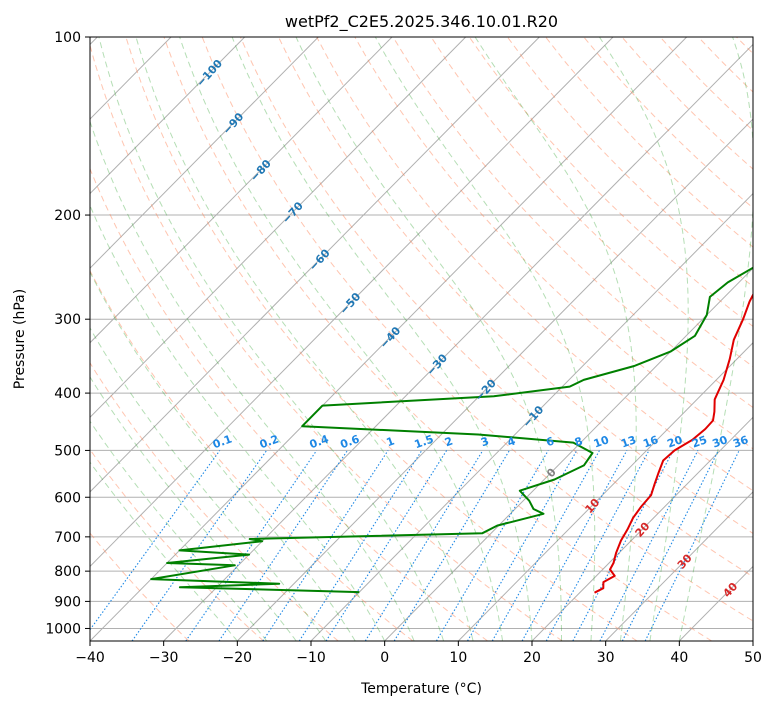 Image resolution: width=775 pixels, height=708 pixels. What do you see at coordinates (650, 442) in the screenshot?
I see `mixing-ratio-label: 16` at bounding box center [650, 442].